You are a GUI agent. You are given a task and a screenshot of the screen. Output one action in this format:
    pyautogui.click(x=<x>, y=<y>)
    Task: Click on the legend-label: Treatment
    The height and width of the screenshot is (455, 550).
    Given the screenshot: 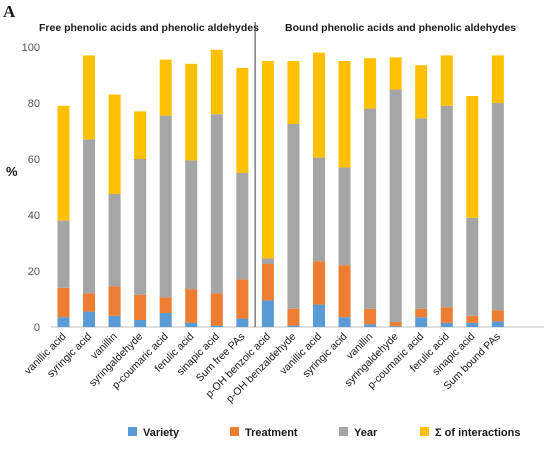 What is the action you would take?
    pyautogui.click(x=271, y=433)
    